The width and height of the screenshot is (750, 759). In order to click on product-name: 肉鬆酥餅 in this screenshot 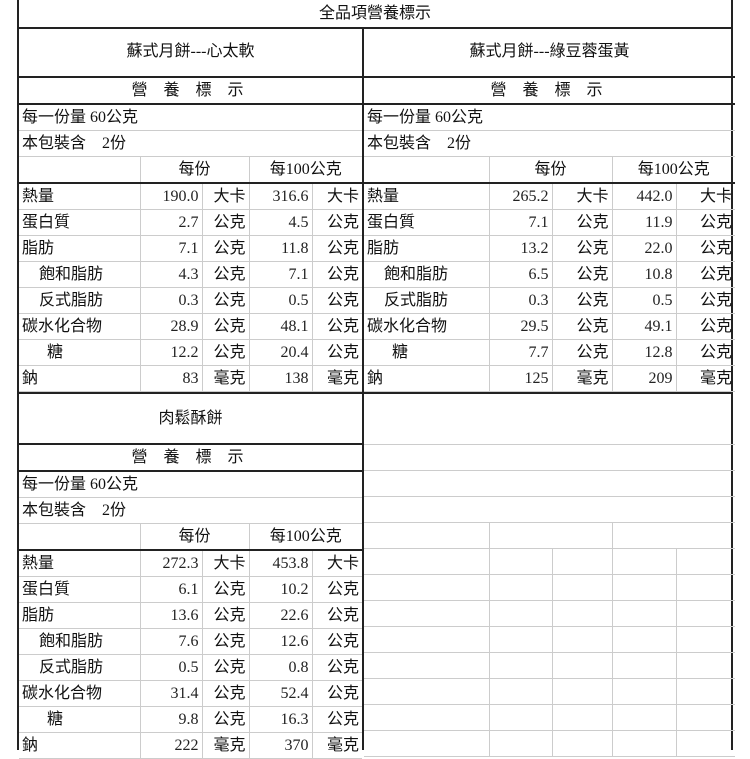, I will do `click(191, 419)`.